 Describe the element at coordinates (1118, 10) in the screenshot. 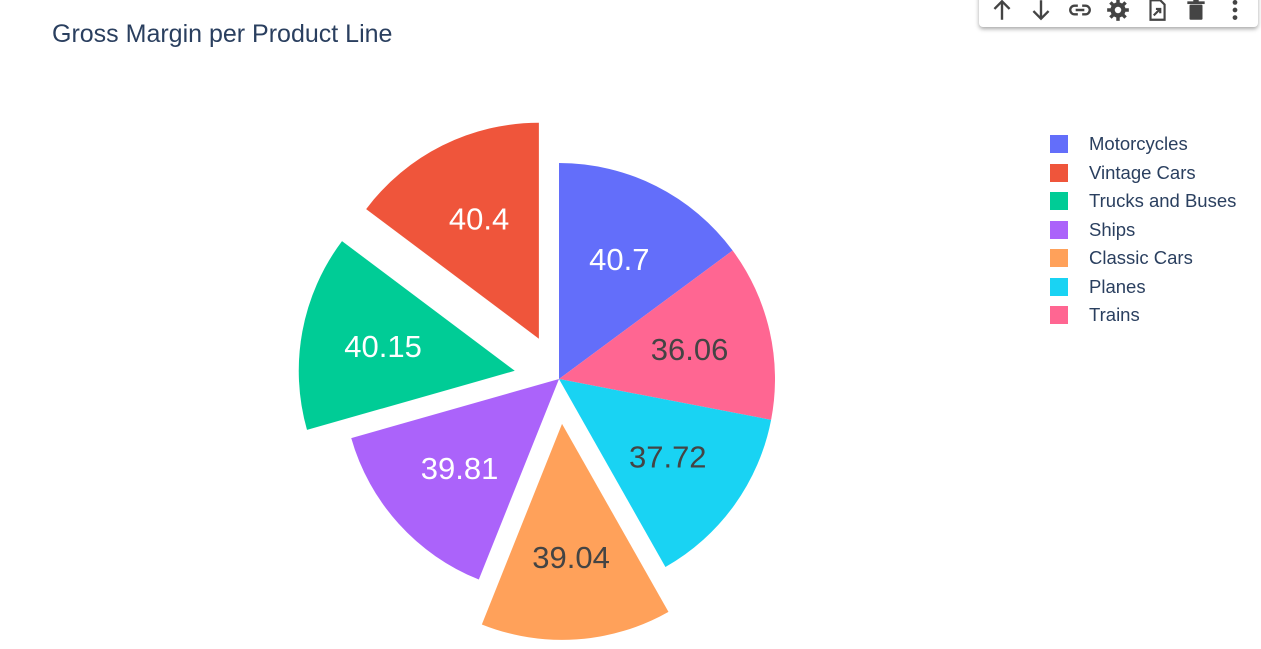

I see `gear-icon` at that location.